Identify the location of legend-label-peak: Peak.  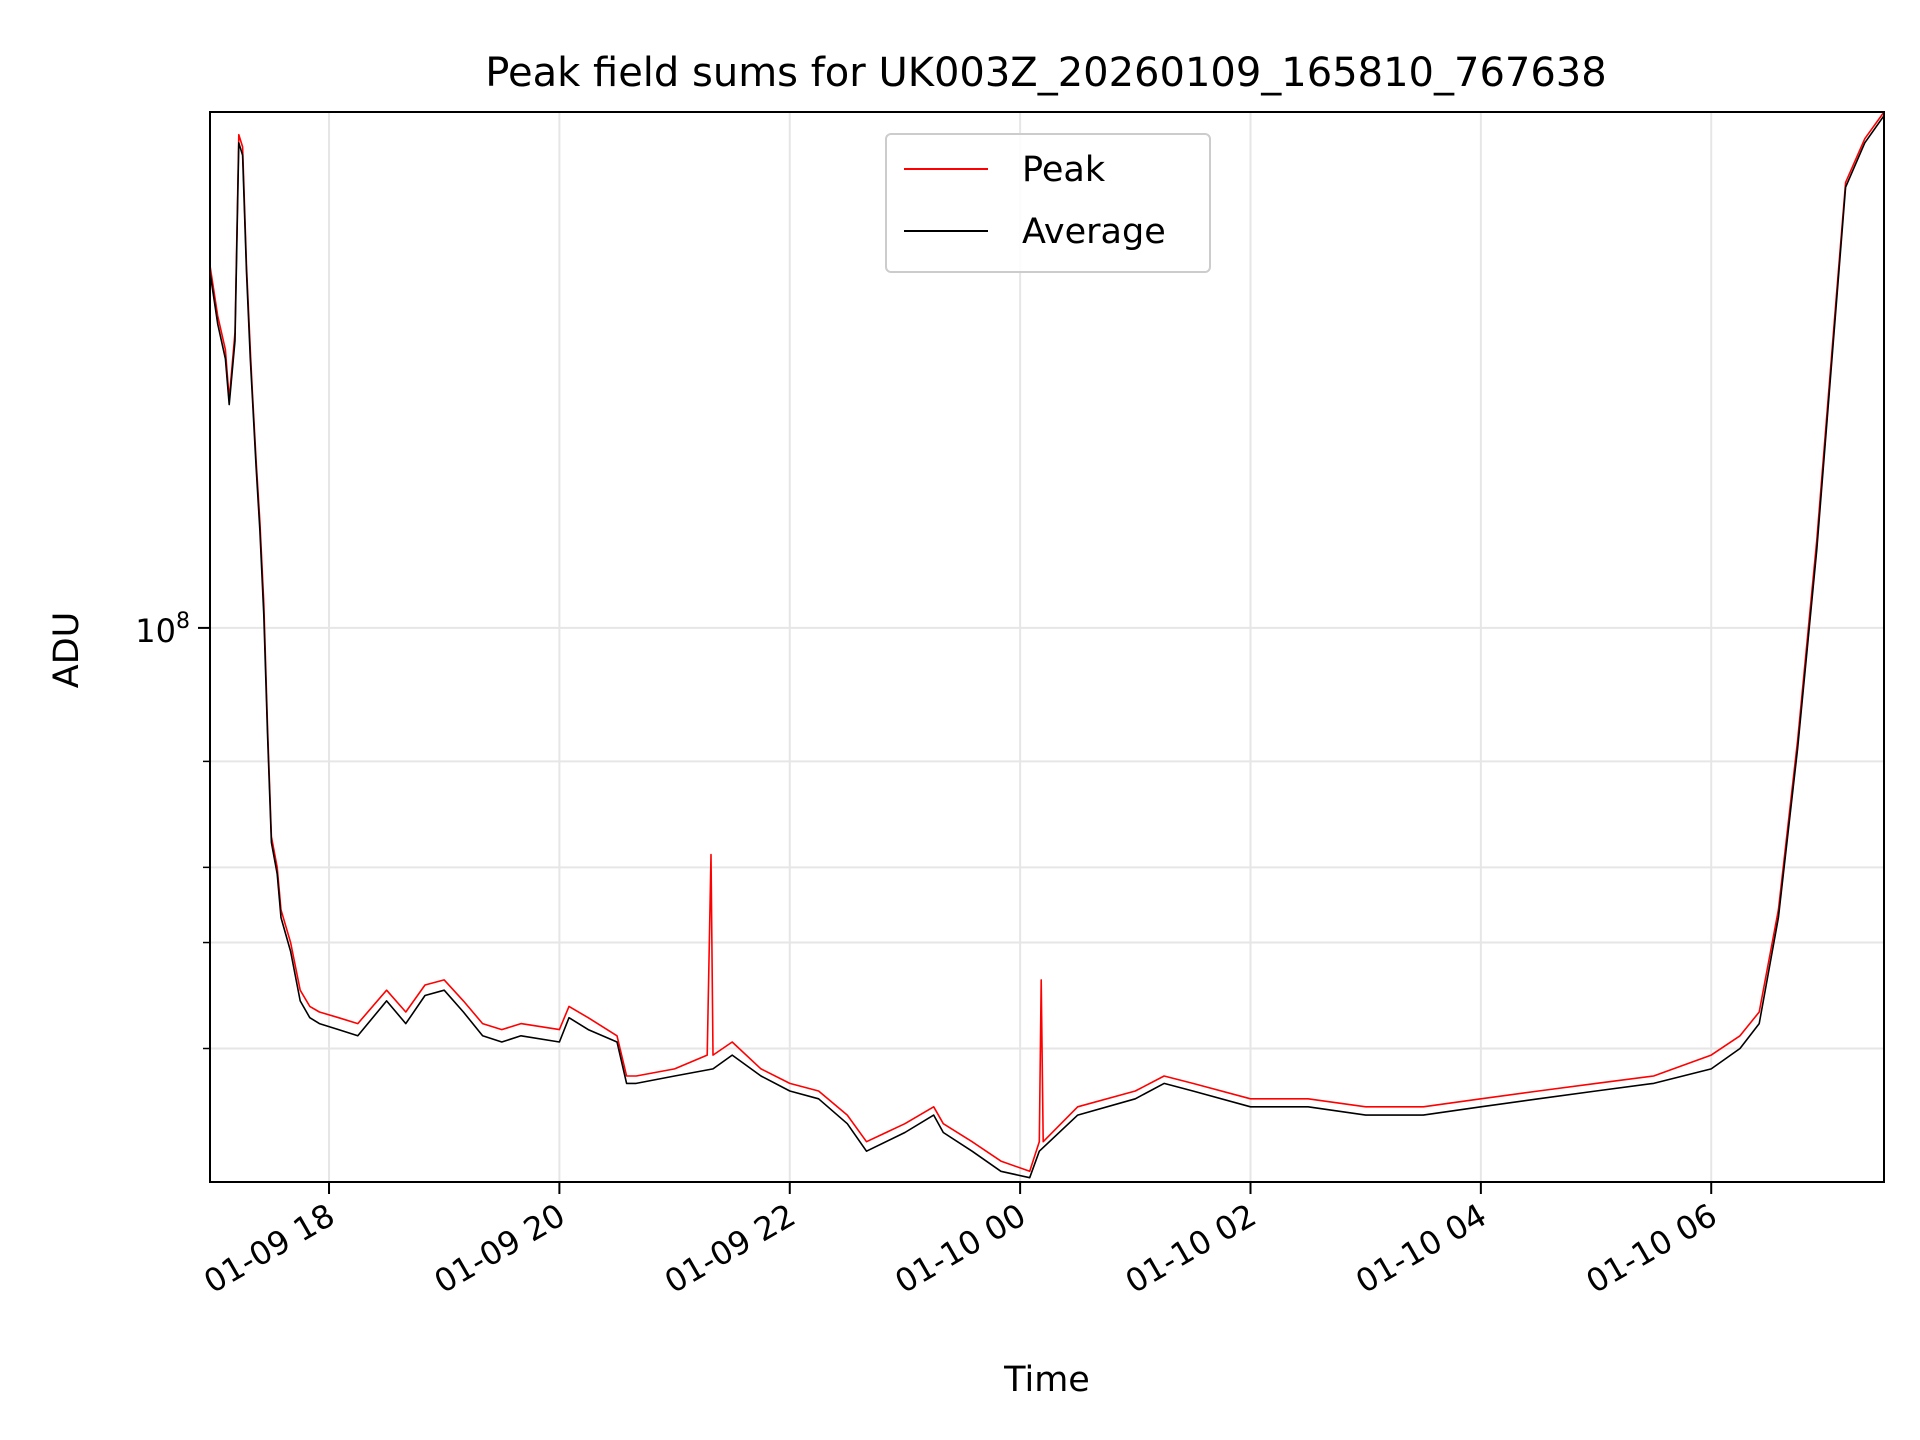
(1064, 170).